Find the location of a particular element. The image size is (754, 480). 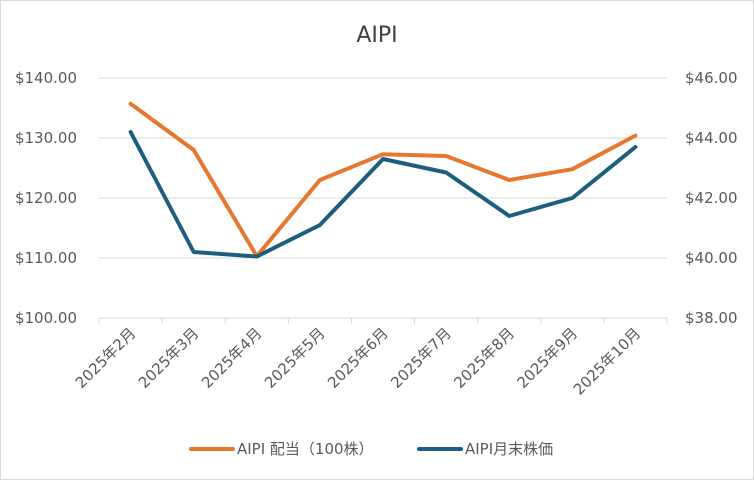

x-tick-label: 2025年8月 is located at coordinates (484, 358).